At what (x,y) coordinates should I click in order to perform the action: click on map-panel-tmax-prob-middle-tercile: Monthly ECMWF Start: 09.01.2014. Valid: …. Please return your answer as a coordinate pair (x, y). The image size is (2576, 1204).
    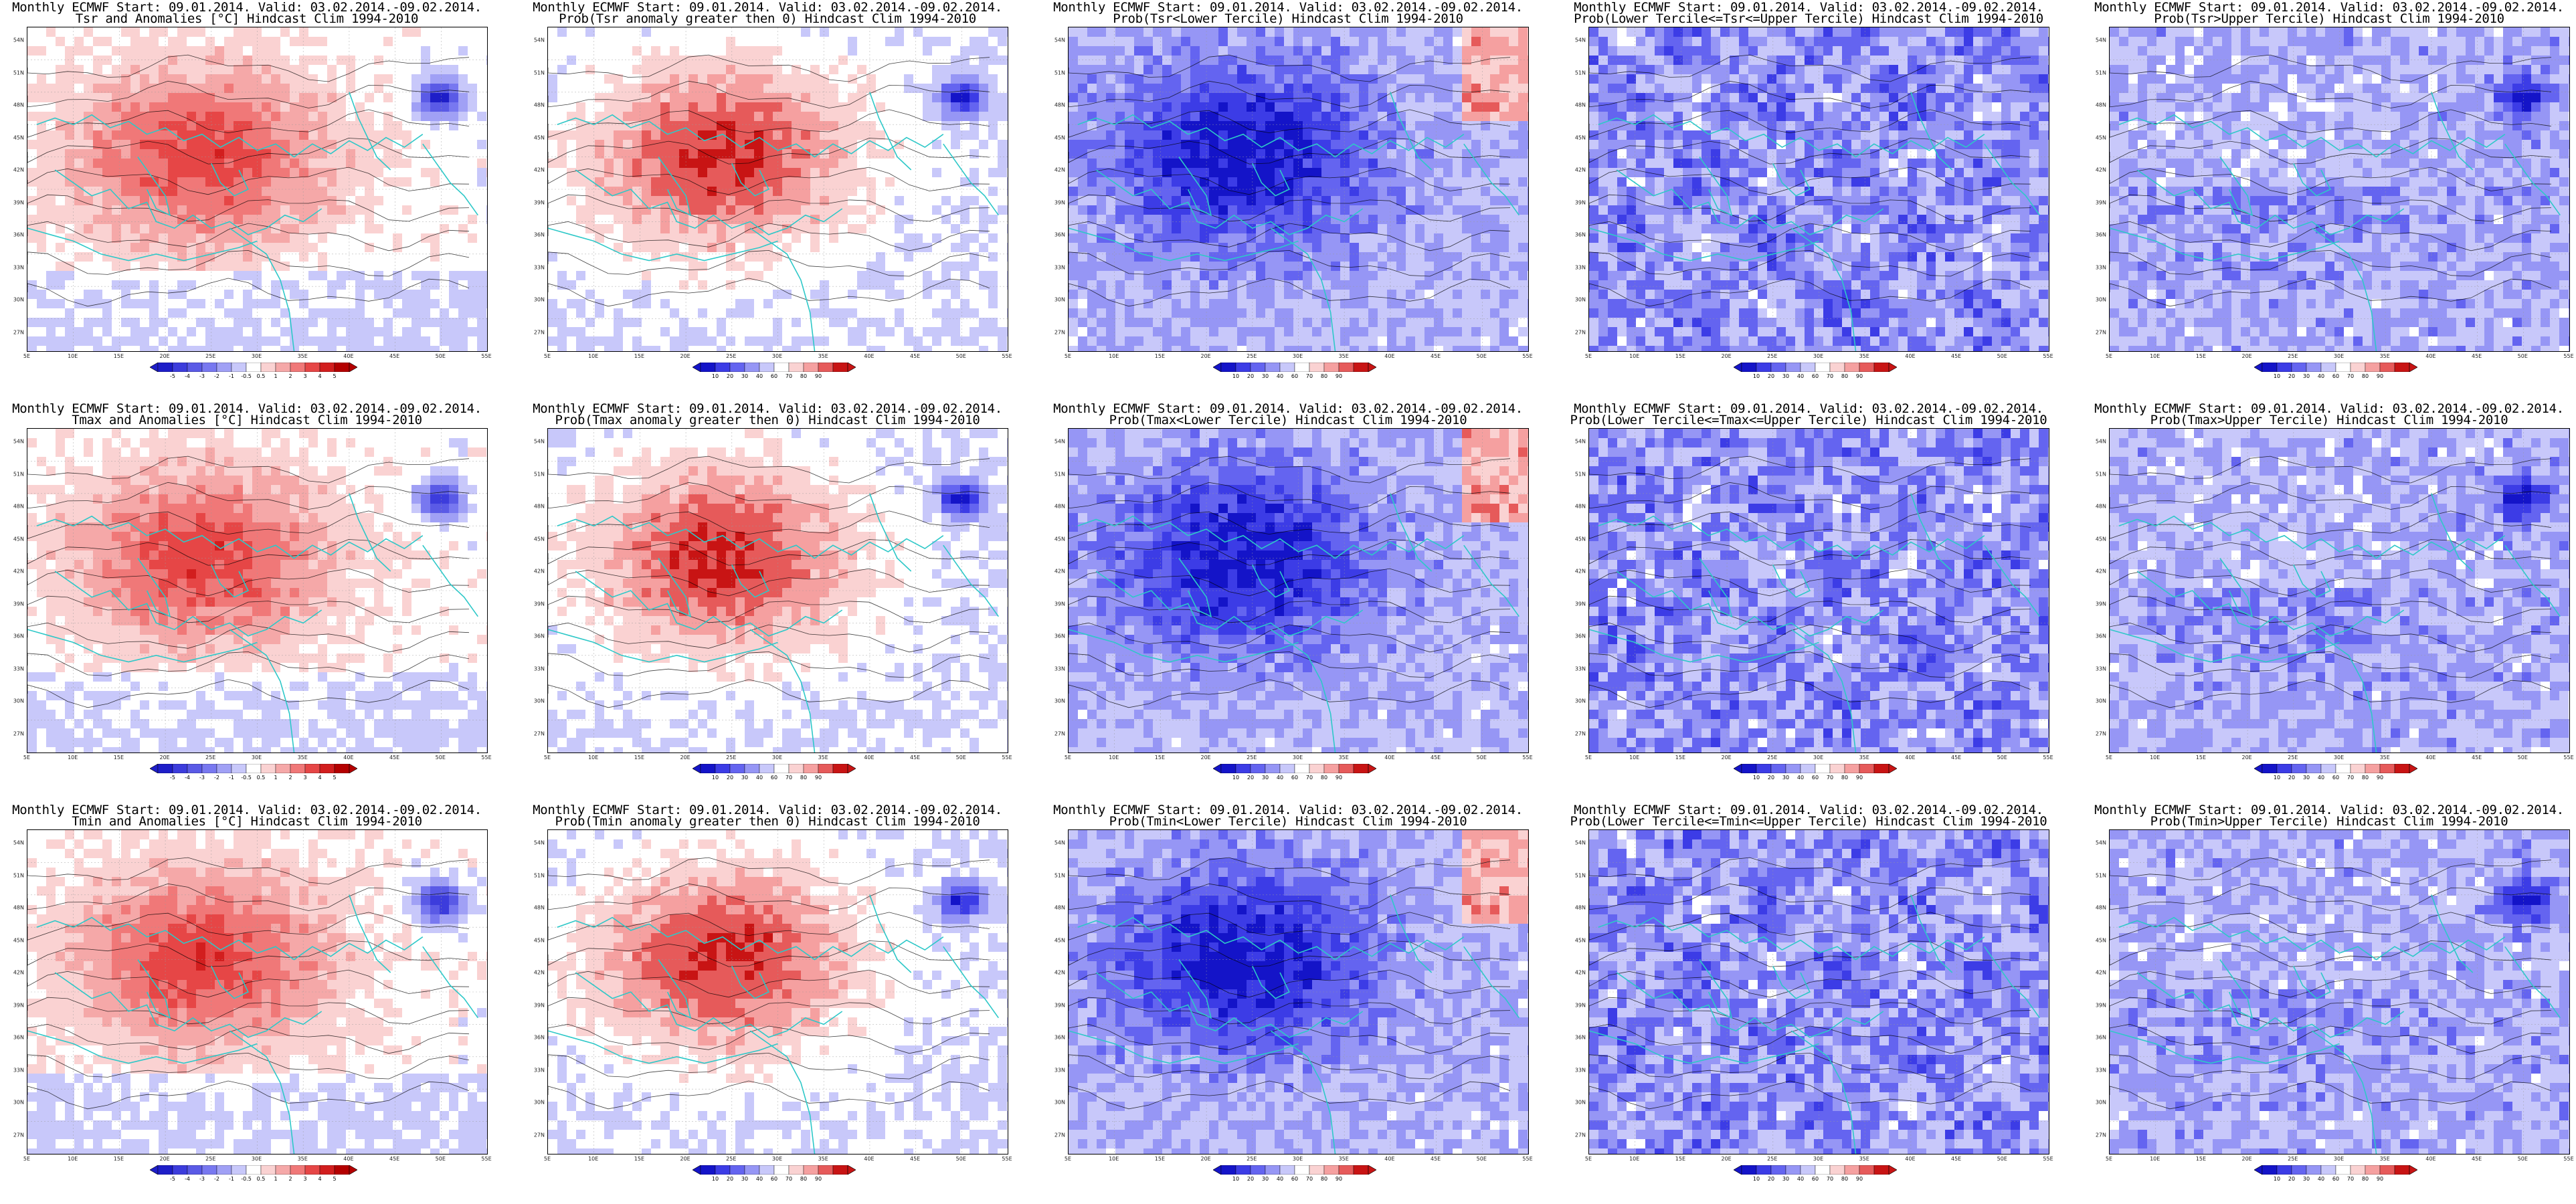
    Looking at the image, I should click on (1808, 596).